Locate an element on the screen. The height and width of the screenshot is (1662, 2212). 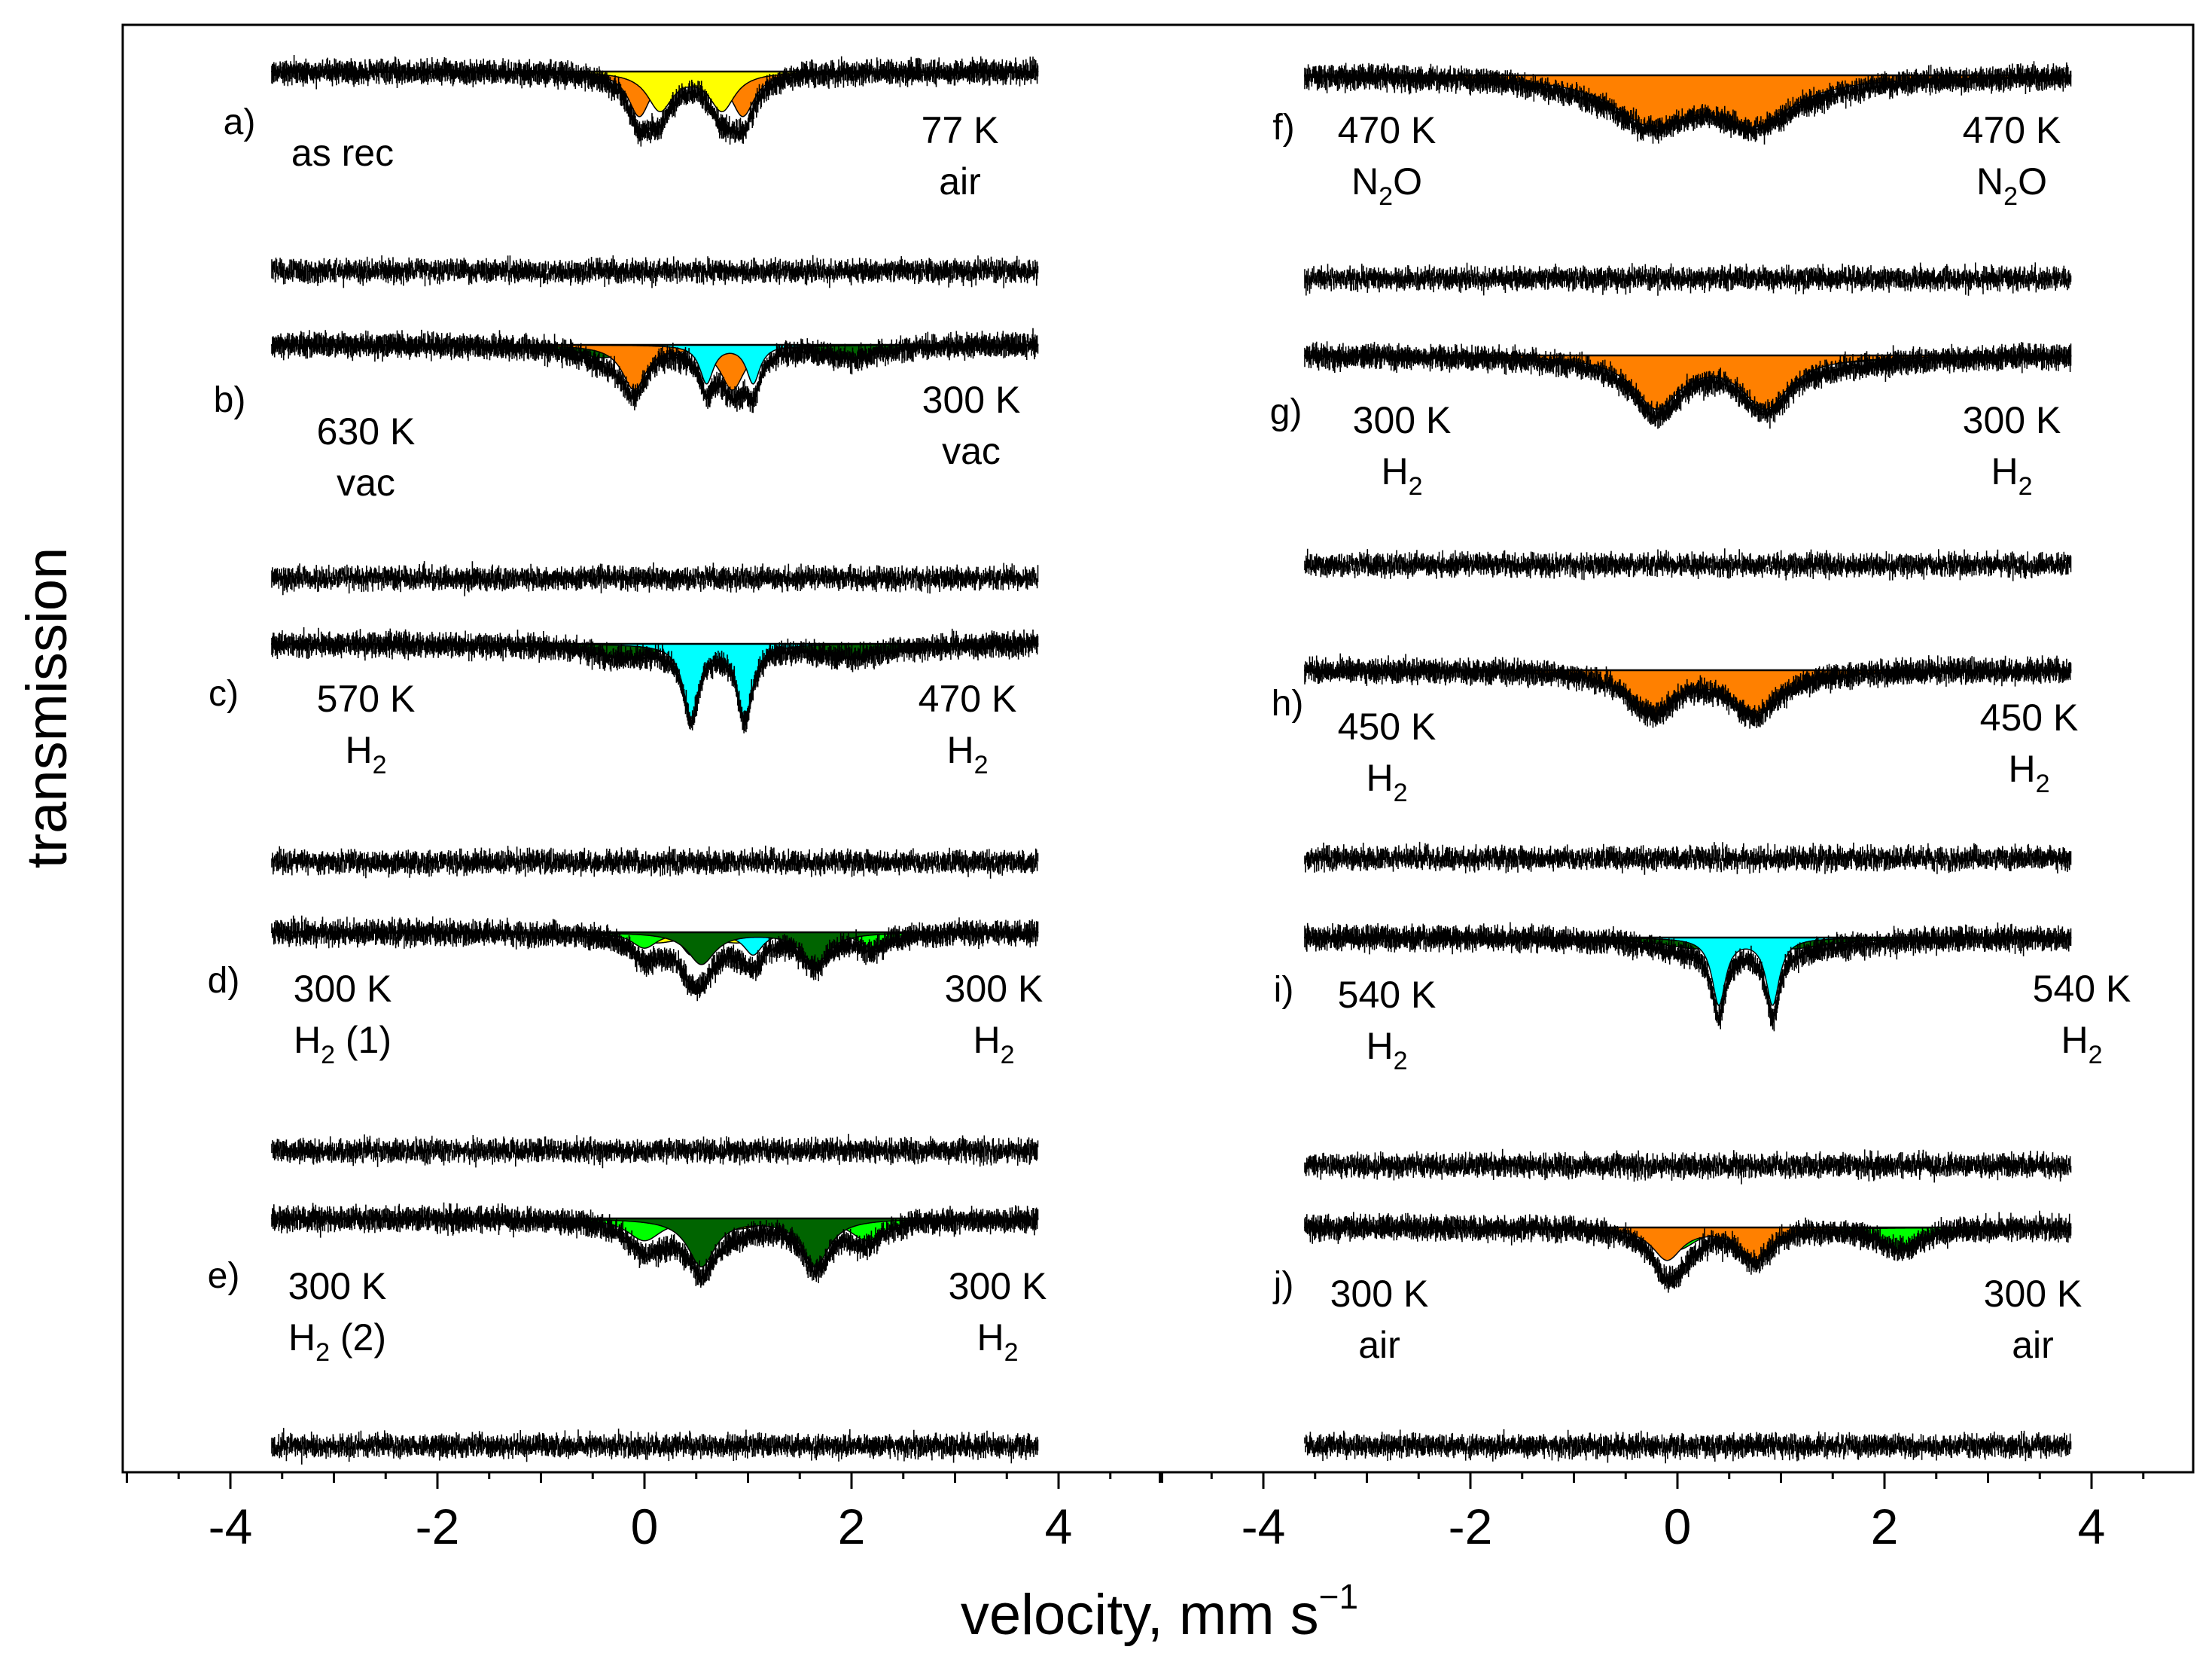
panel-f-right-condition-line2: N2O is located at coordinates (2011, 185).